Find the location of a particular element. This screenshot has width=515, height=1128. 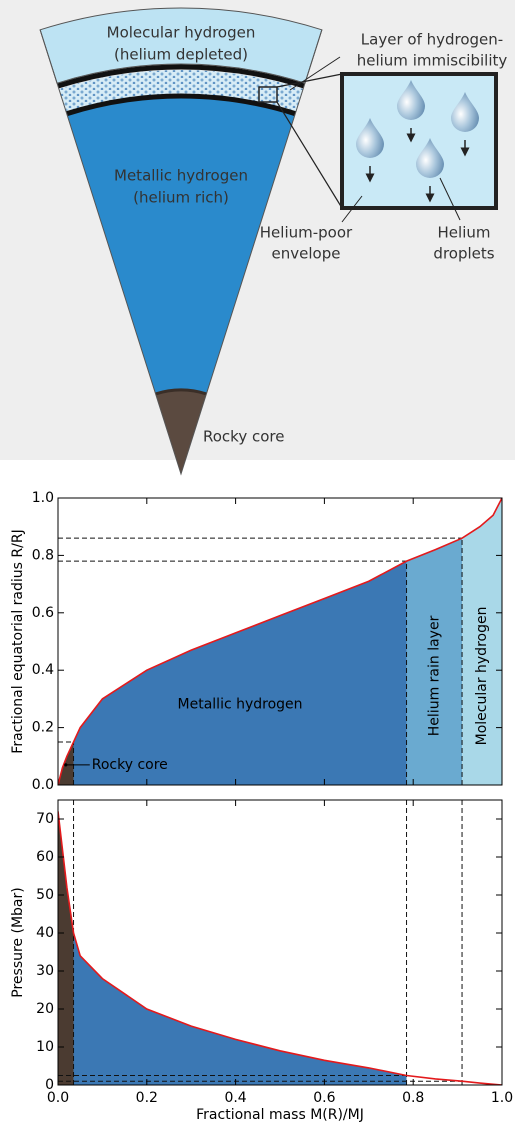

immiscible-layer is located at coordinates (181, 91).